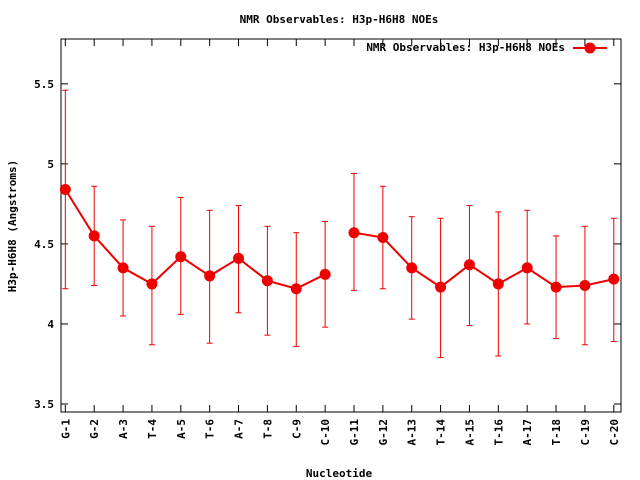  Describe the element at coordinates (614, 432) in the screenshot. I see `x-tick-label: C-20` at that location.